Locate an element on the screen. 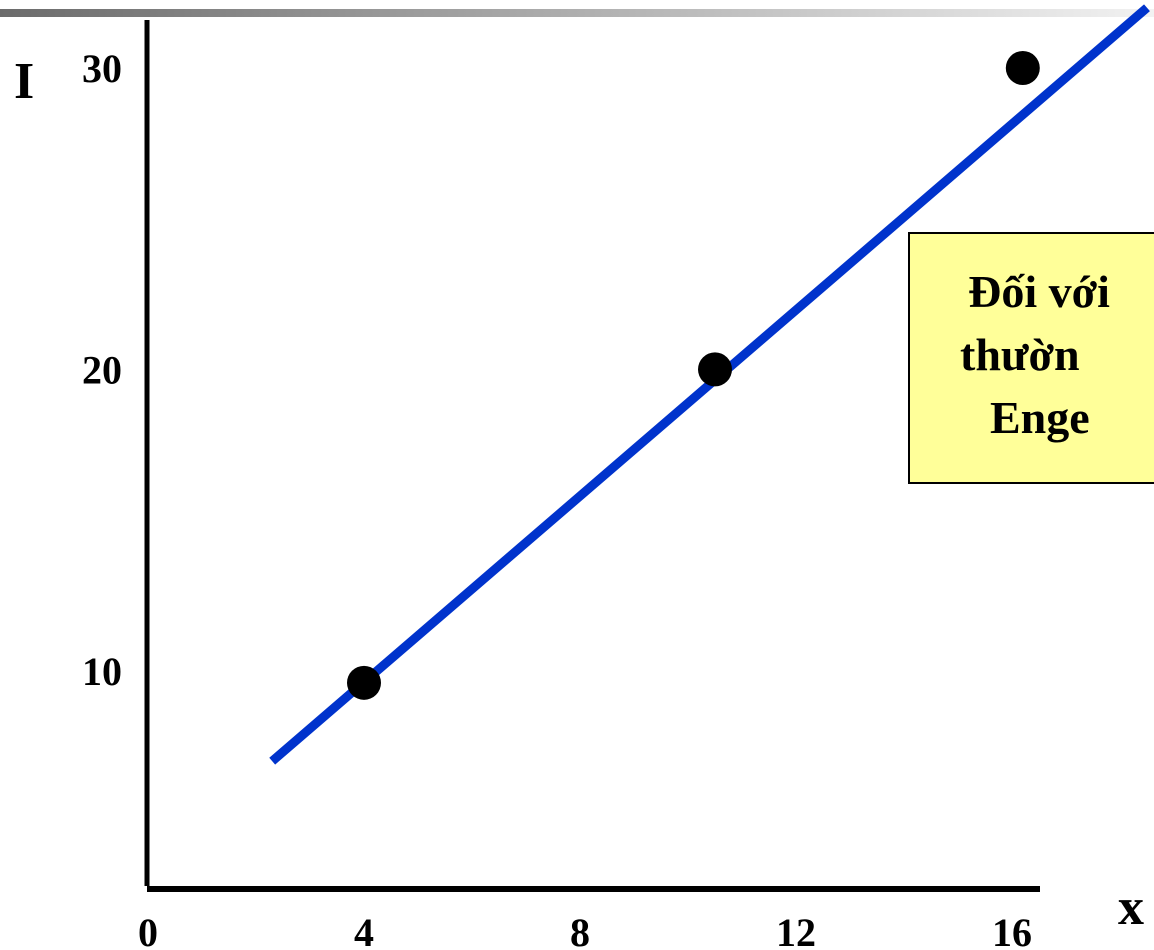 This screenshot has height=950, width=1154. annotation-box: Đối với thườn Enge is located at coordinates (1031, 358).